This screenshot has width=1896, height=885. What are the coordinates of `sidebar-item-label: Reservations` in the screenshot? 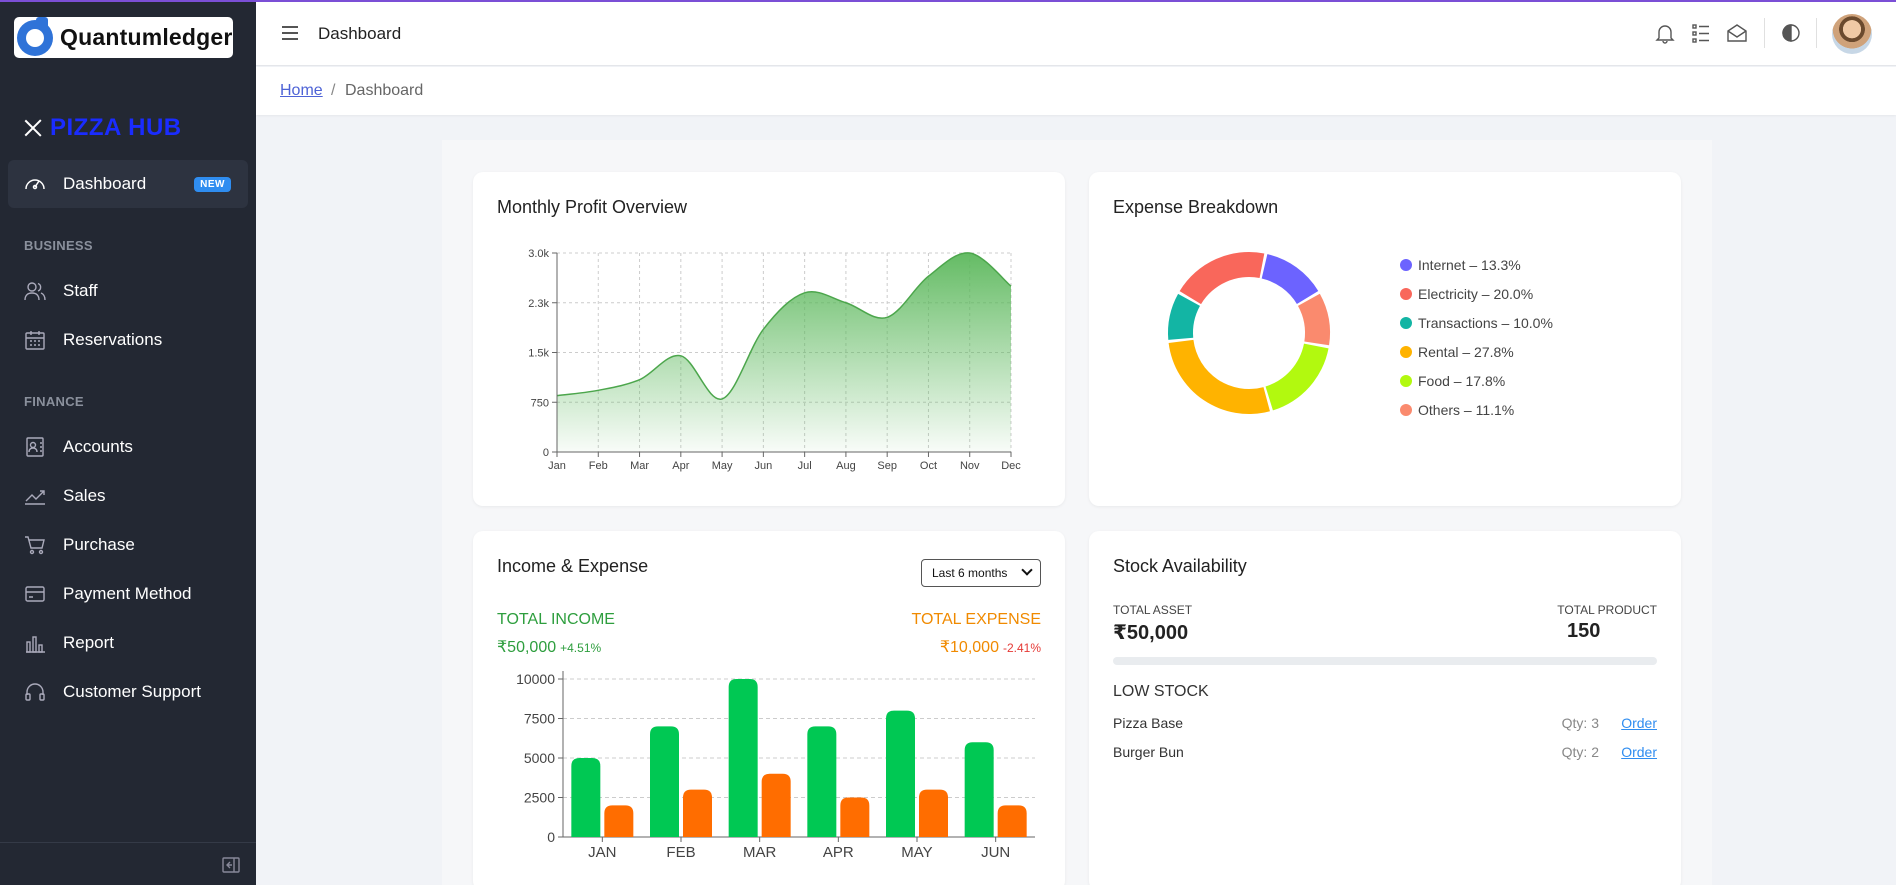 It's located at (113, 339).